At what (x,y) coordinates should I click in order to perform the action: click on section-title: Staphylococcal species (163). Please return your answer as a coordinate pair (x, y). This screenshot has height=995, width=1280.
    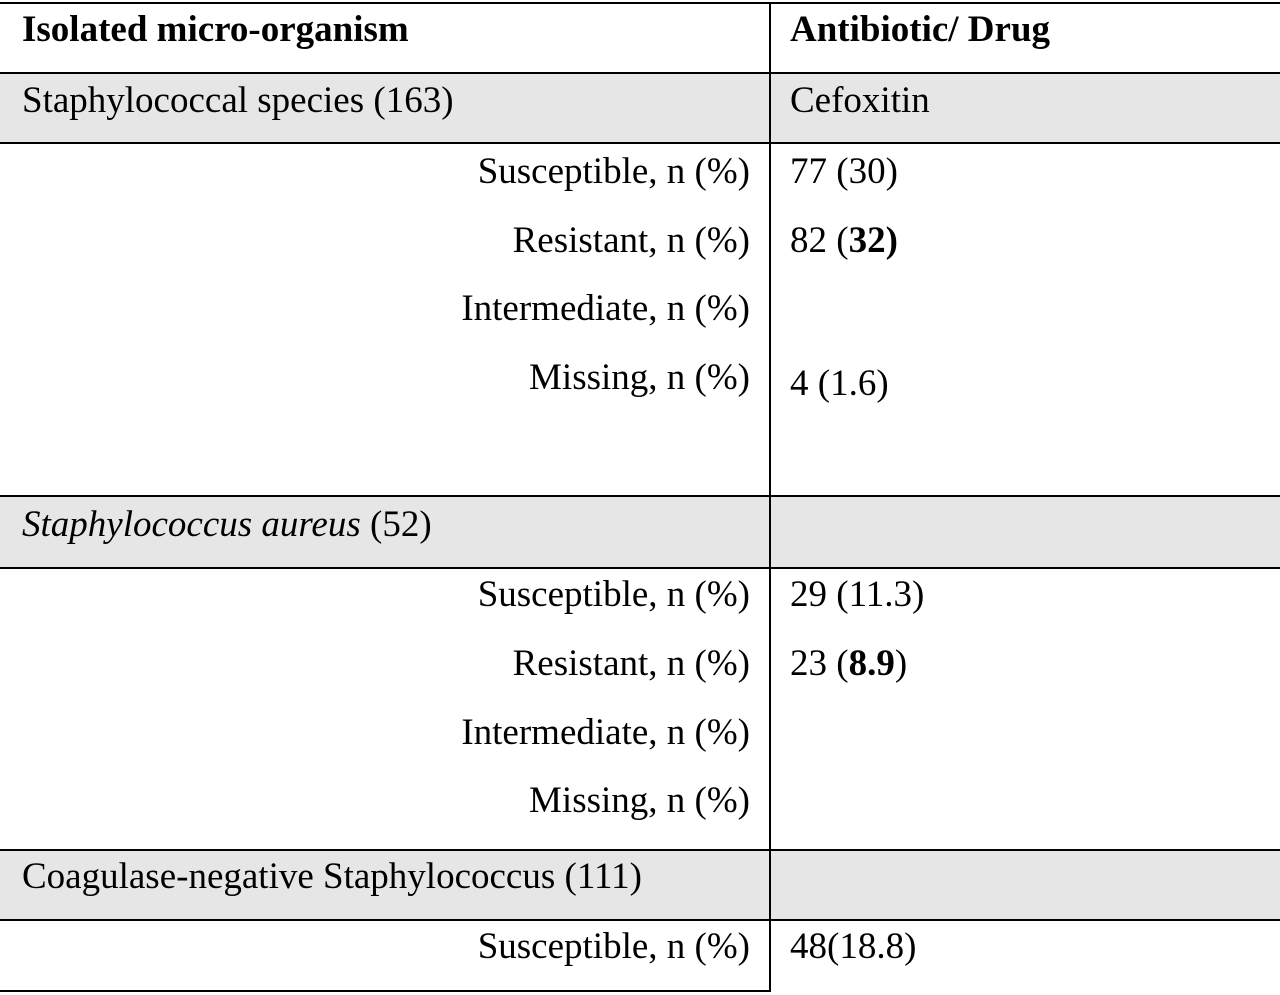
    Looking at the image, I should click on (238, 100).